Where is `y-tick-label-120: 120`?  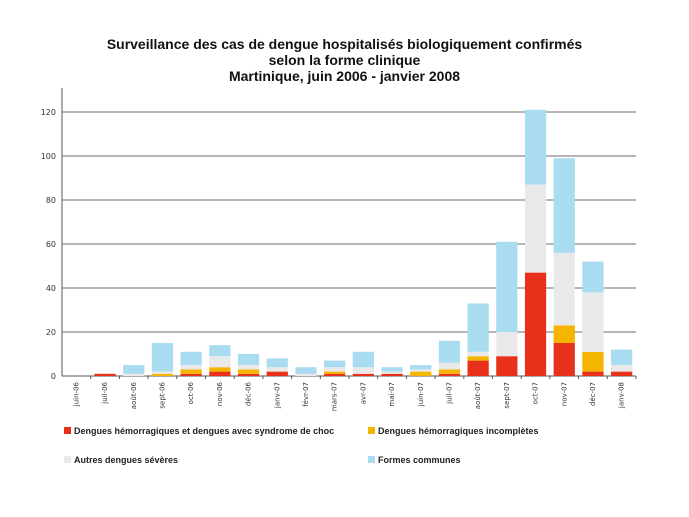
y-tick-label-120: 120 is located at coordinates (48, 112).